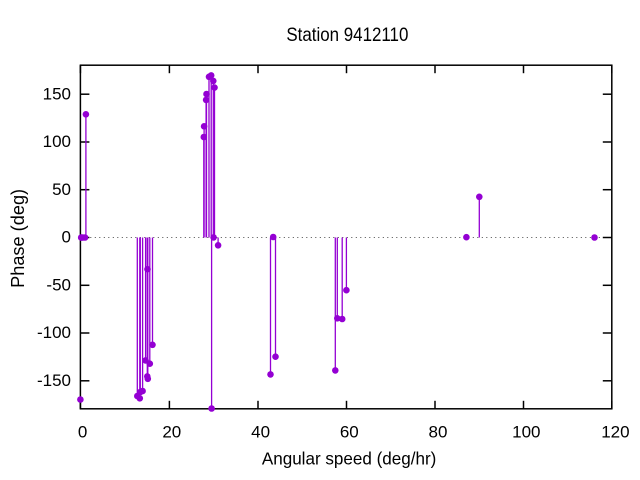 The width and height of the screenshot is (640, 480). What do you see at coordinates (260, 432) in the screenshot?
I see `svg-text: 40` at bounding box center [260, 432].